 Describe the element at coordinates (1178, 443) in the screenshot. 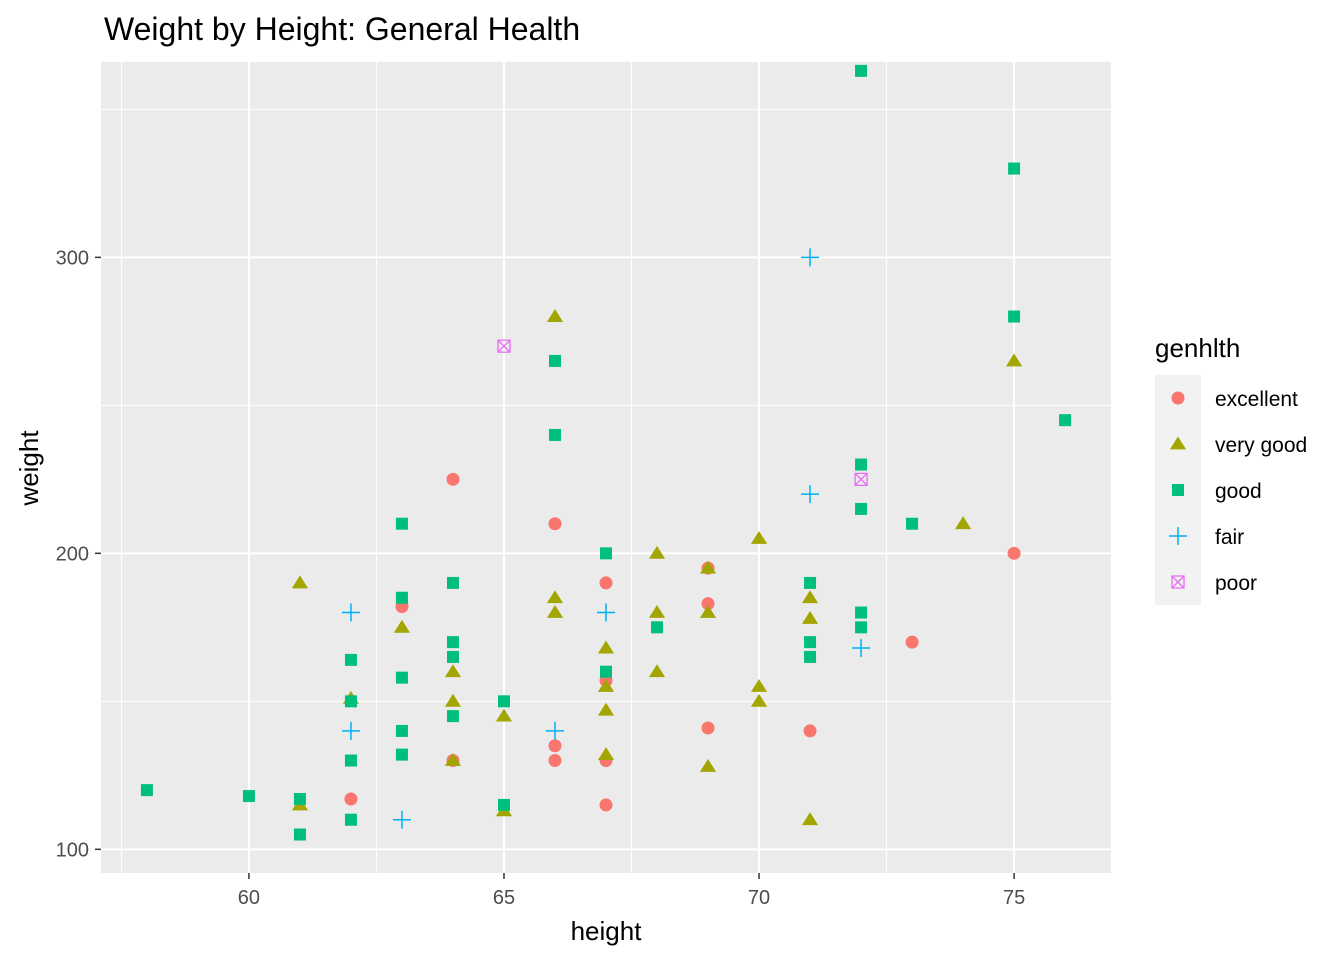

I see `legend-key-very-good` at that location.